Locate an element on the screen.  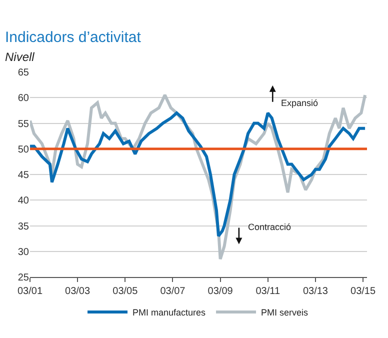
y-tick-label: 55 is located at coordinates (24, 124).